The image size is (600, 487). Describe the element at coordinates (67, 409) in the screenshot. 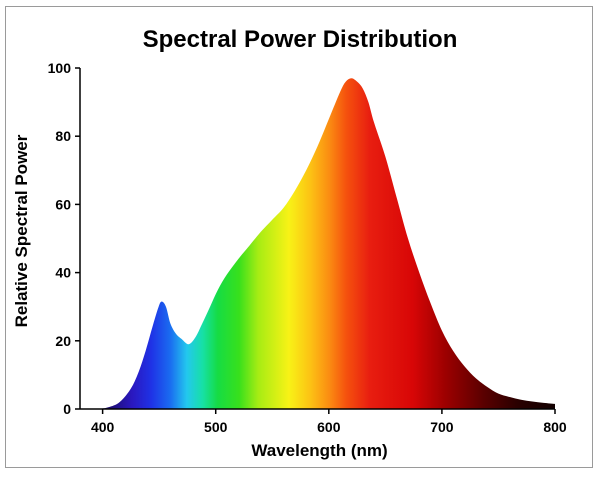

I see `y-tick-label: 0` at that location.